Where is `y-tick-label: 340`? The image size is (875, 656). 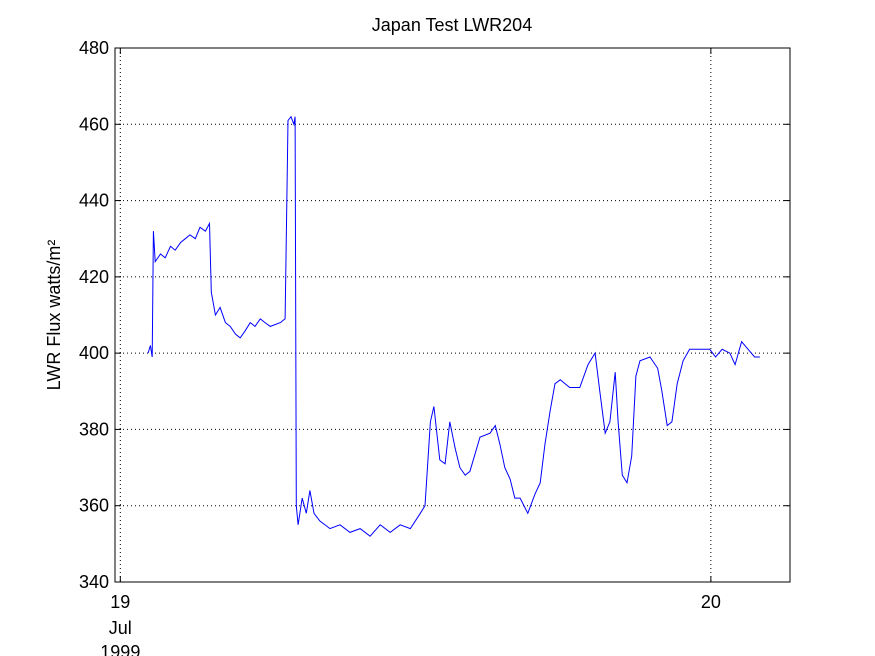
y-tick-label: 340 is located at coordinates (94, 582).